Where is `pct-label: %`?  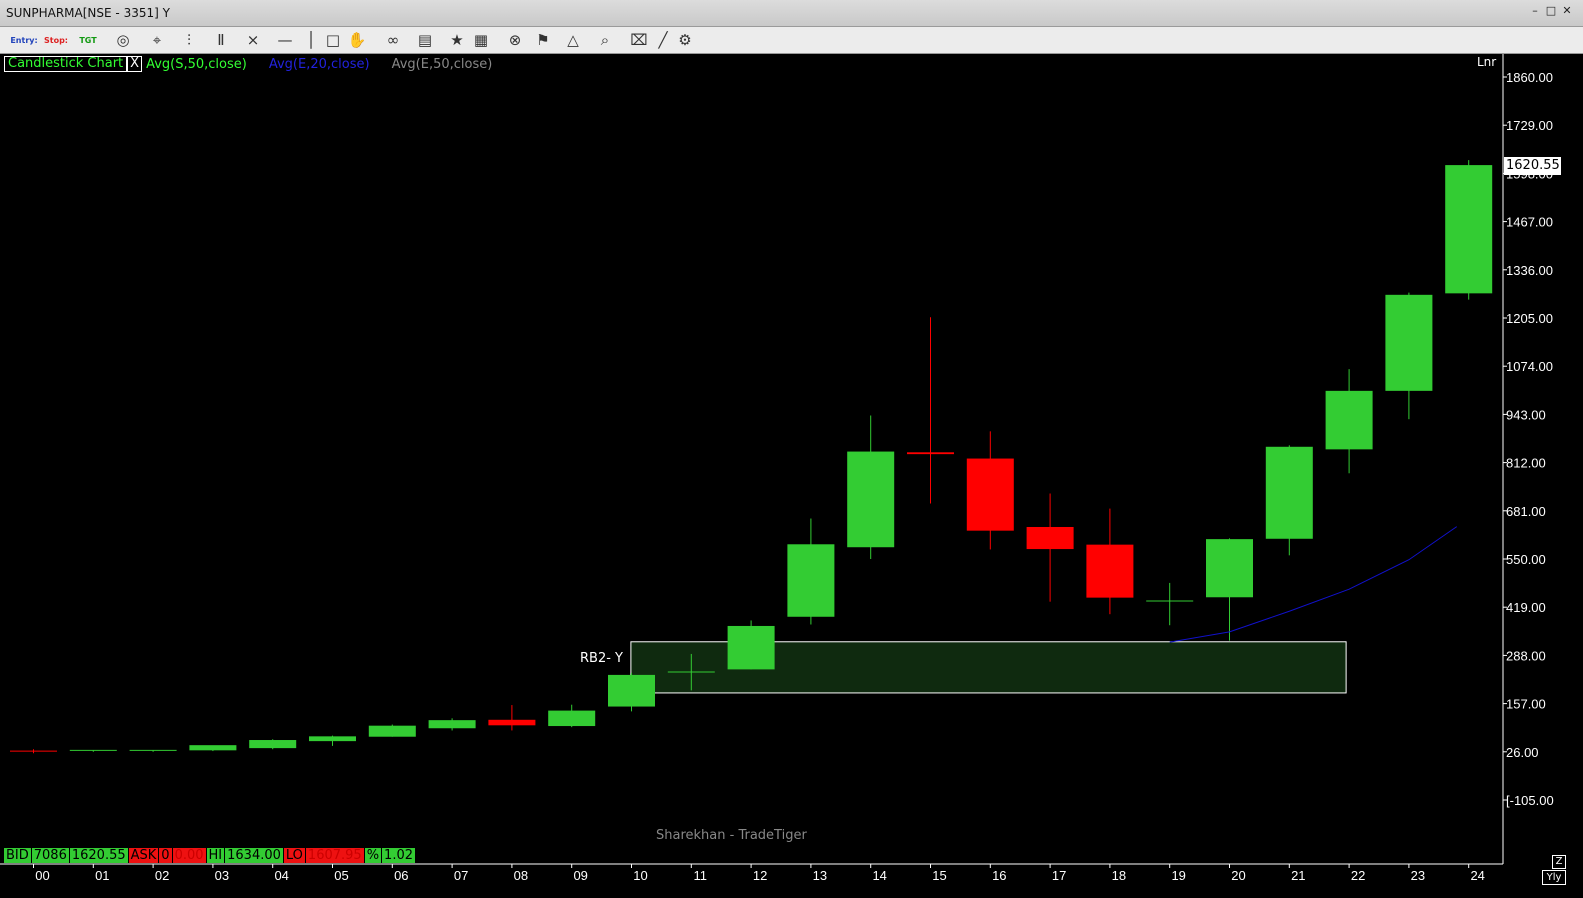
pct-label: % is located at coordinates (373, 855).